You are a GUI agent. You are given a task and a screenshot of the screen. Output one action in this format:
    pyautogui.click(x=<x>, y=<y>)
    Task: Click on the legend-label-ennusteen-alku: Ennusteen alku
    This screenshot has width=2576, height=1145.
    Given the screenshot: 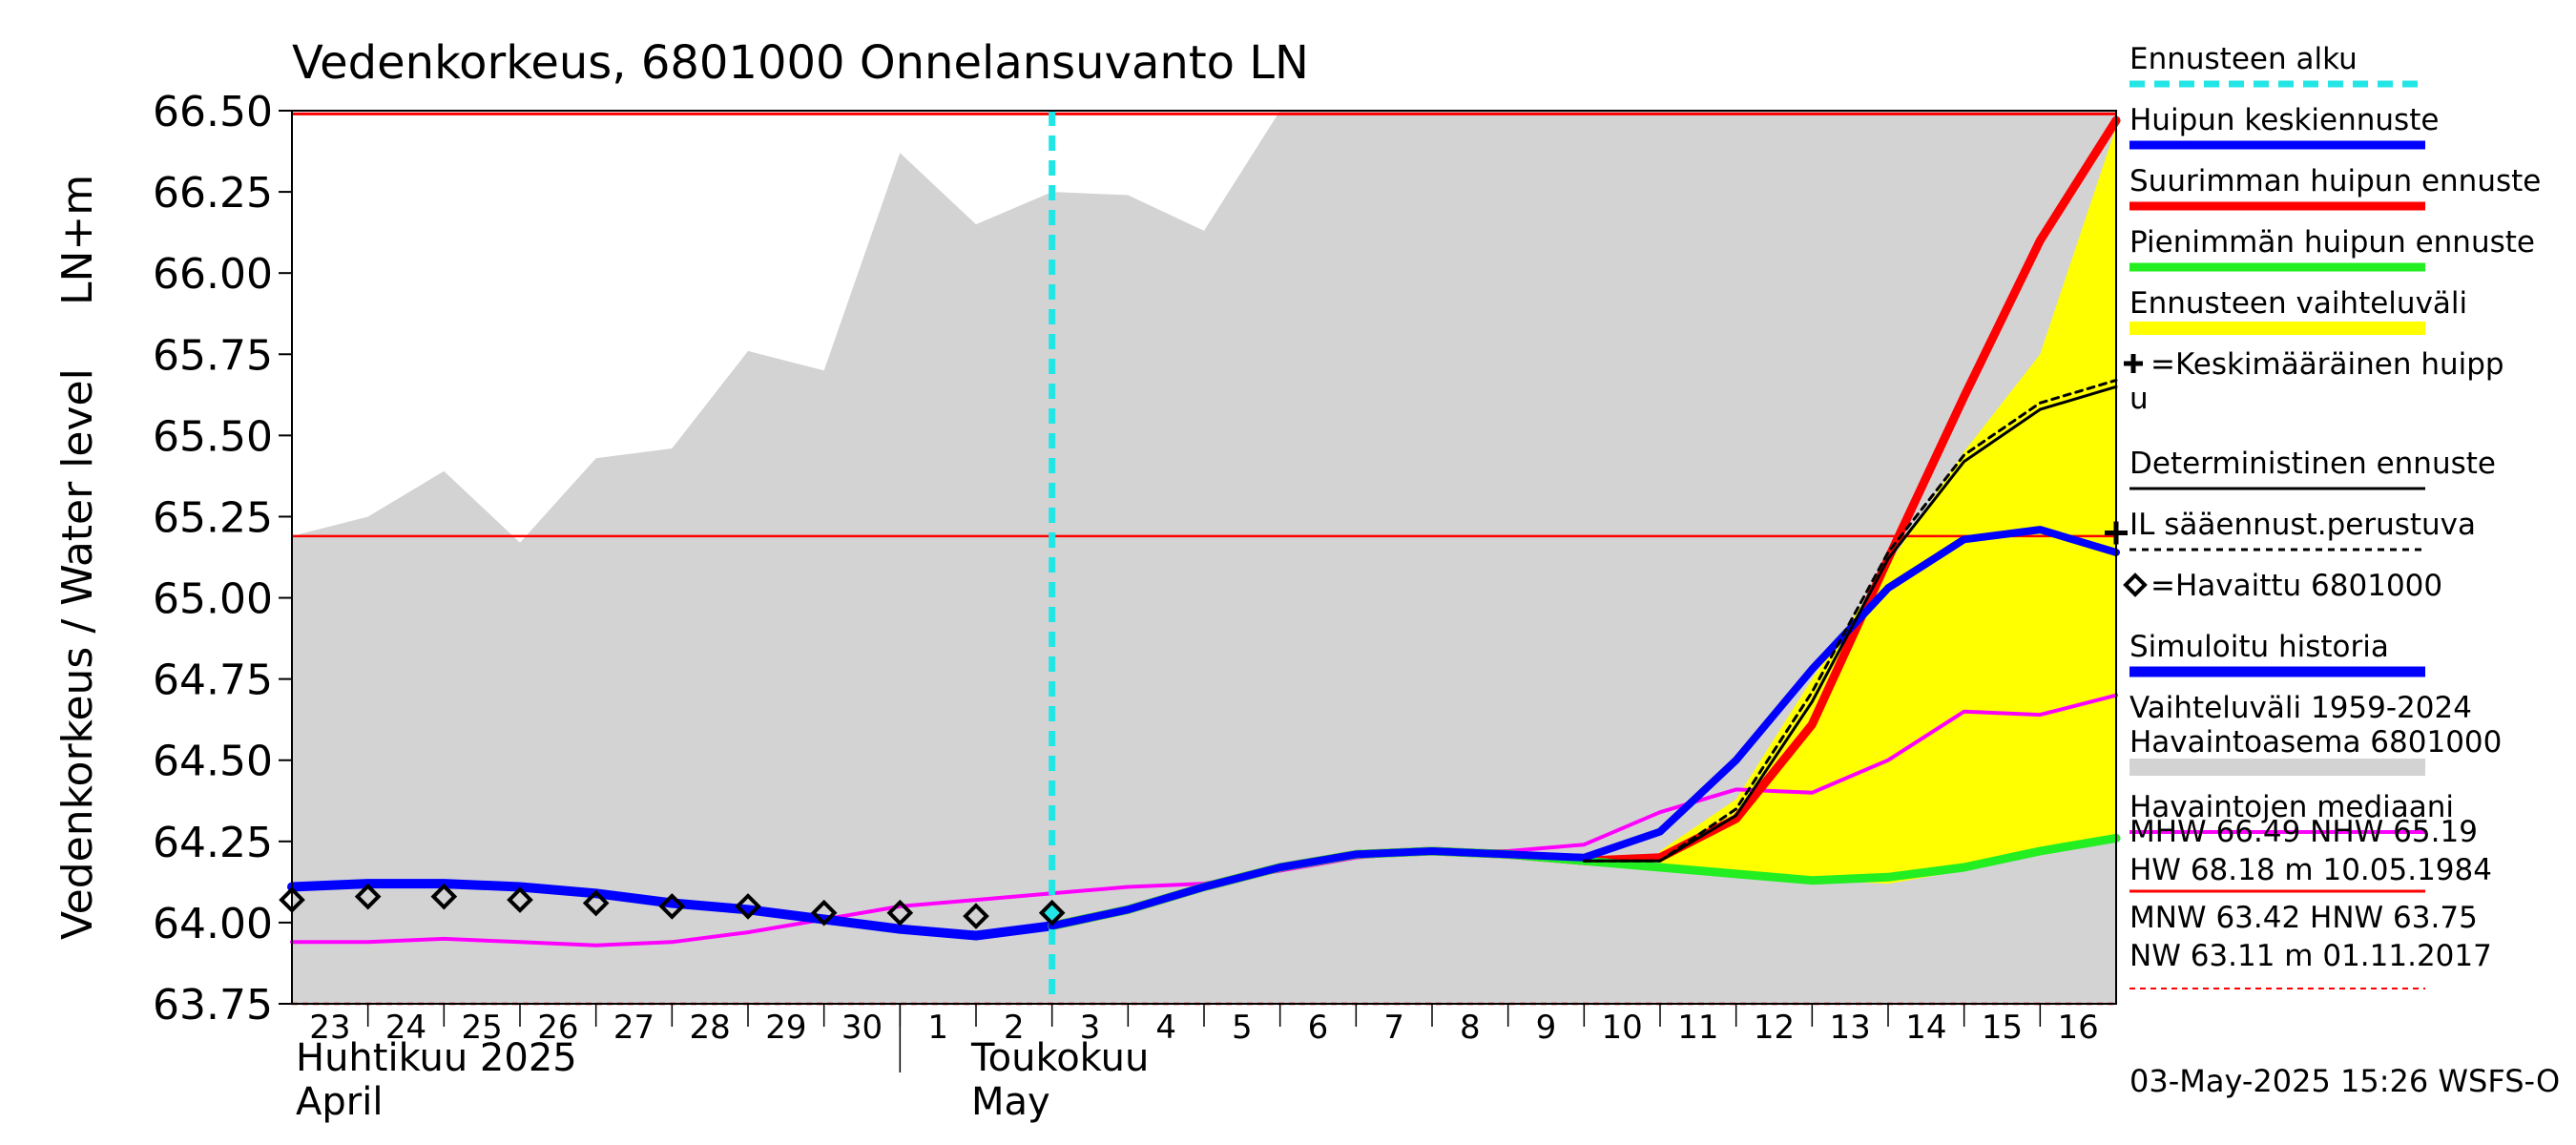 What is the action you would take?
    pyautogui.click(x=2243, y=59)
    